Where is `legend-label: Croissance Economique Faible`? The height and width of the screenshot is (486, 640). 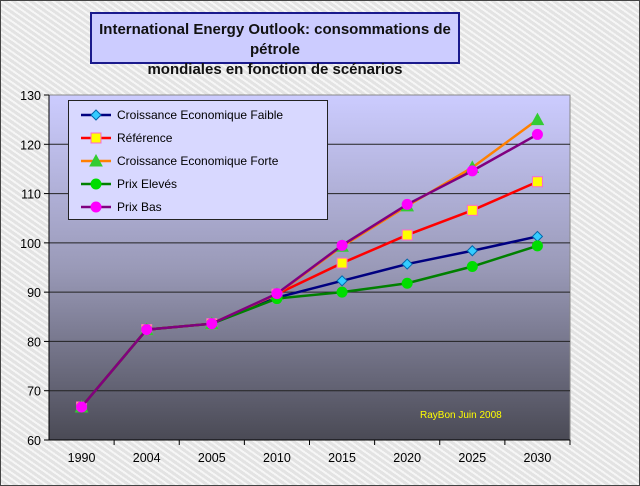 legend-label: Croissance Economique Faible is located at coordinates (200, 115).